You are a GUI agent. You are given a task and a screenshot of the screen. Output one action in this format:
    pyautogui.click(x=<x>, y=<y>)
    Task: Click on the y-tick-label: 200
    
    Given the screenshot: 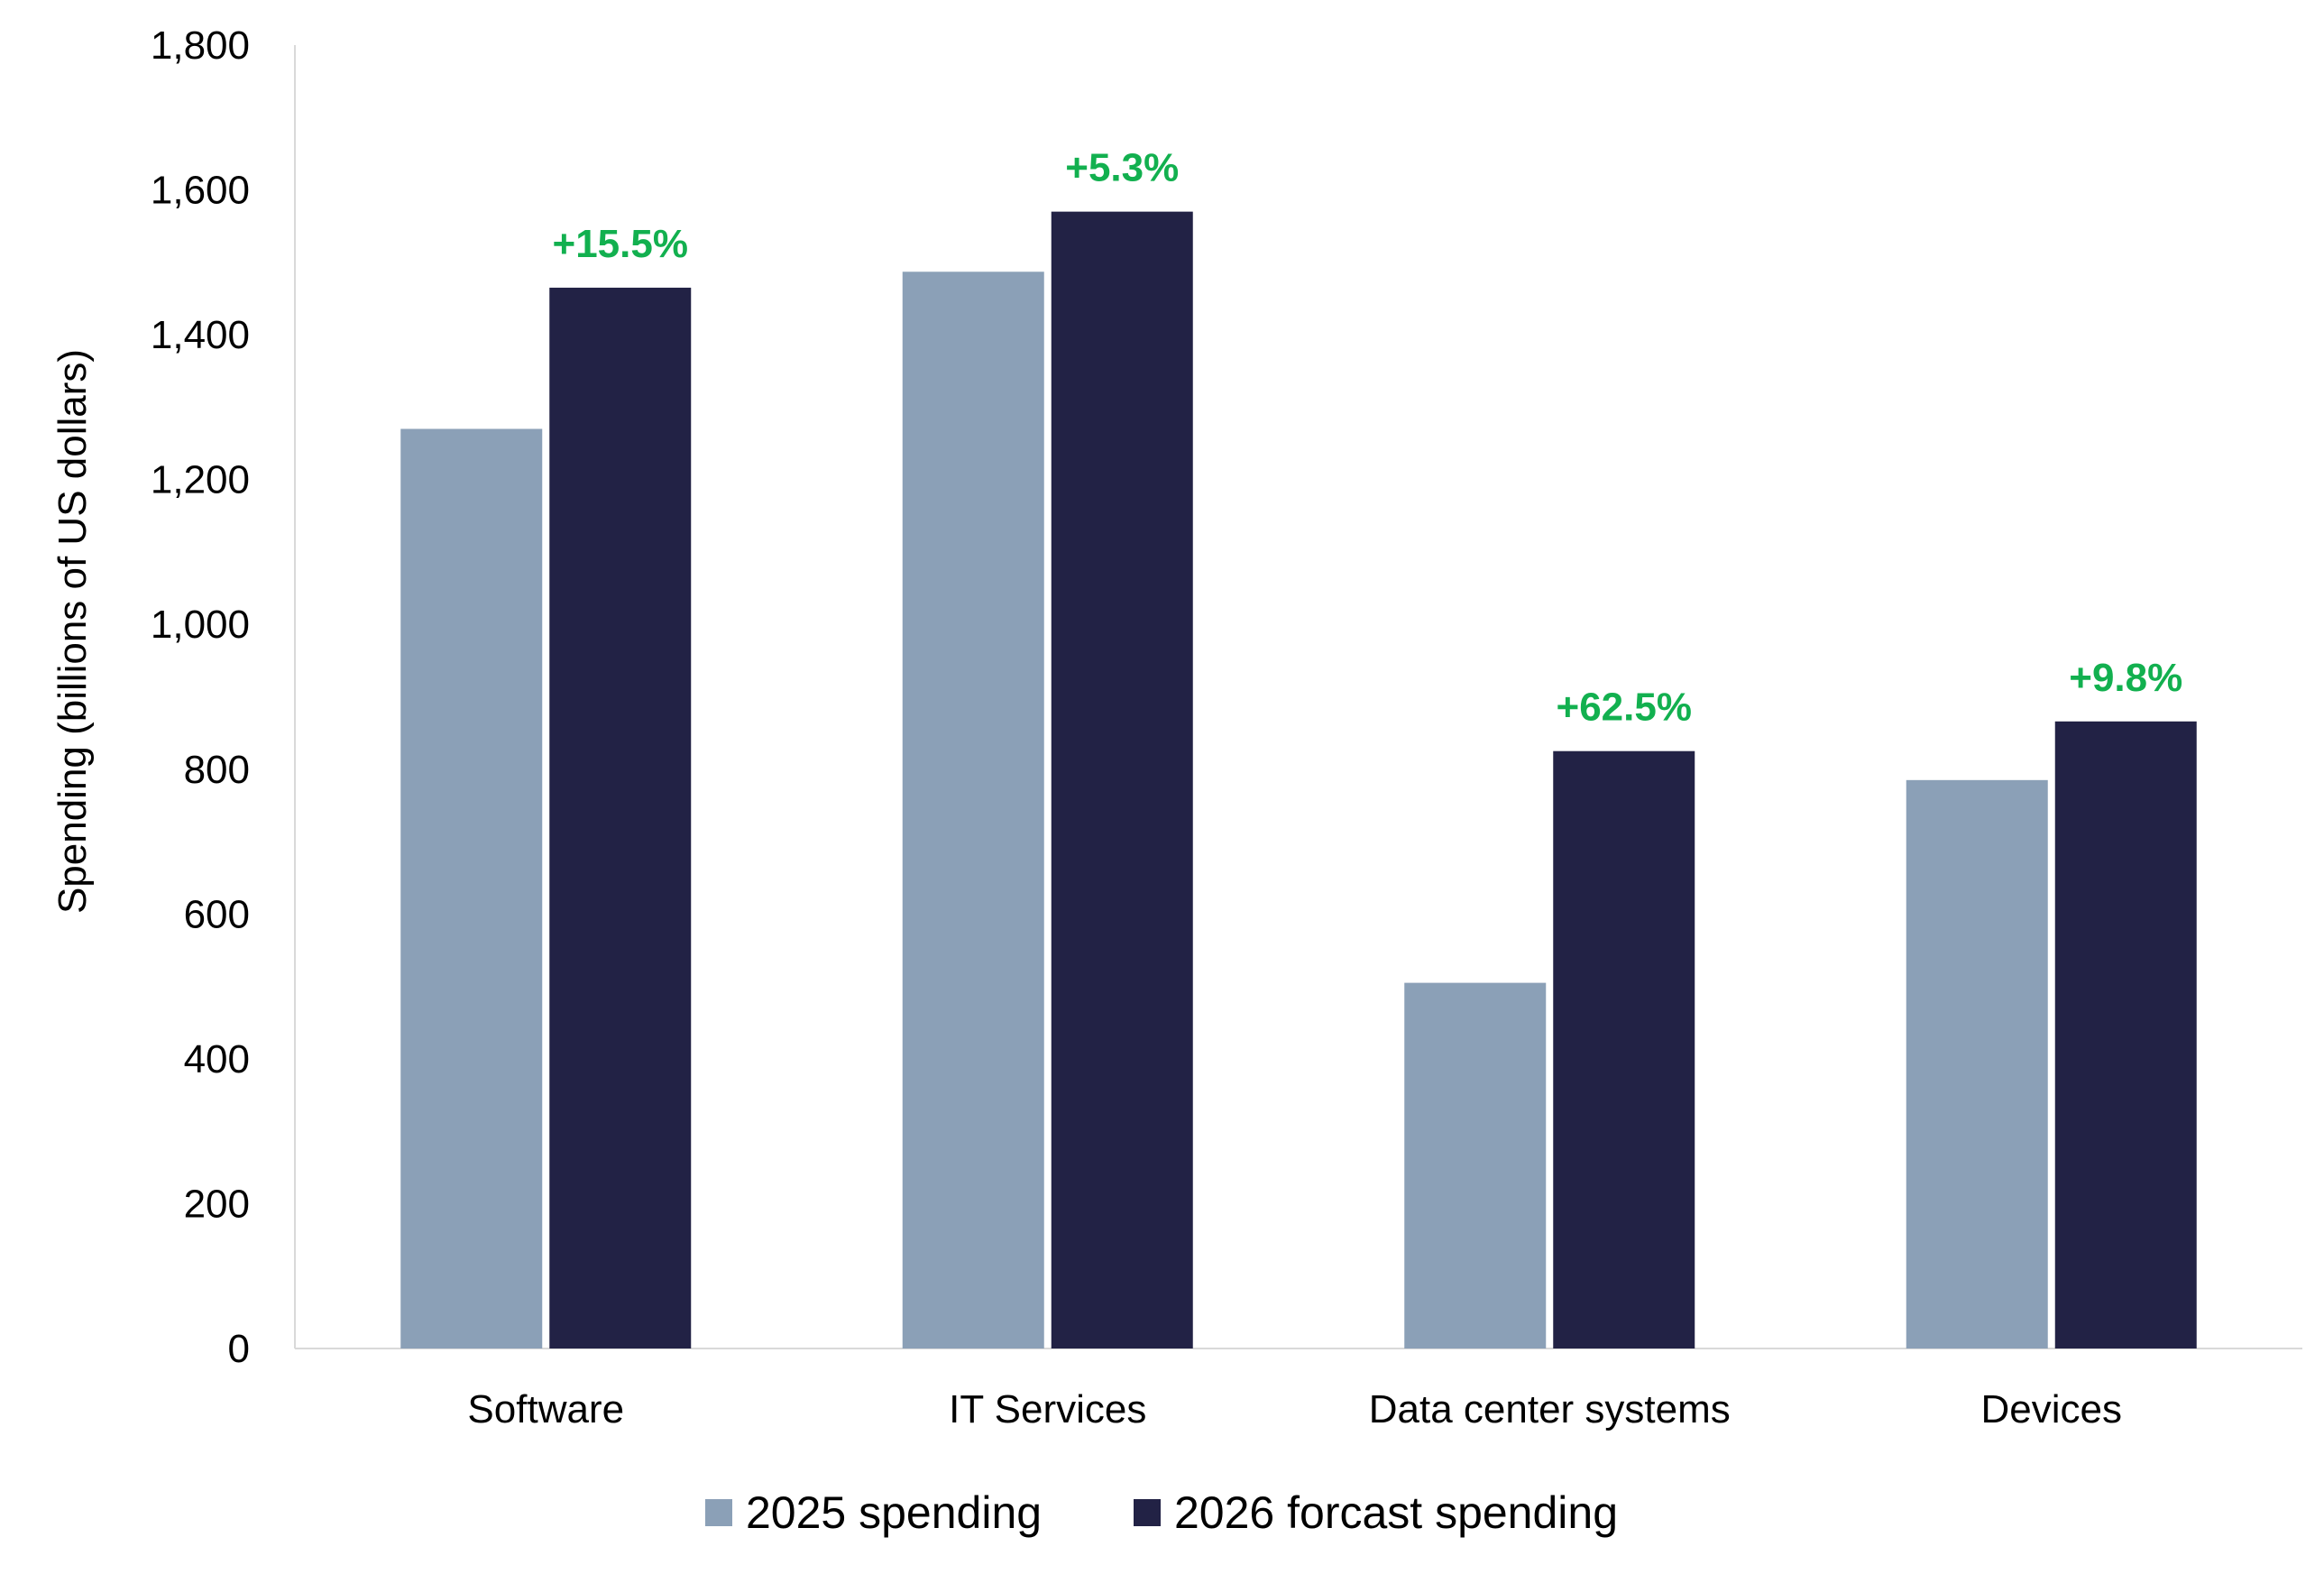 What is the action you would take?
    pyautogui.click(x=217, y=1204)
    